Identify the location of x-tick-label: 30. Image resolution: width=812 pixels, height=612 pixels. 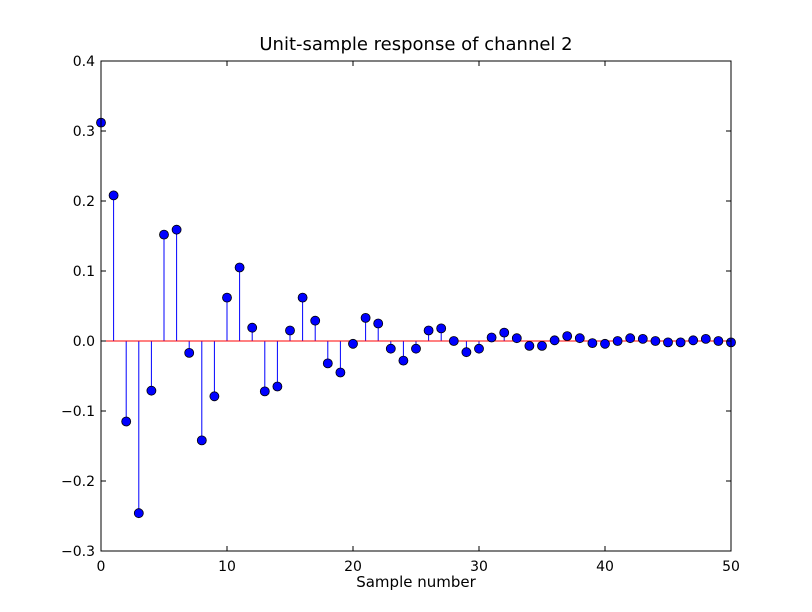
(479, 567).